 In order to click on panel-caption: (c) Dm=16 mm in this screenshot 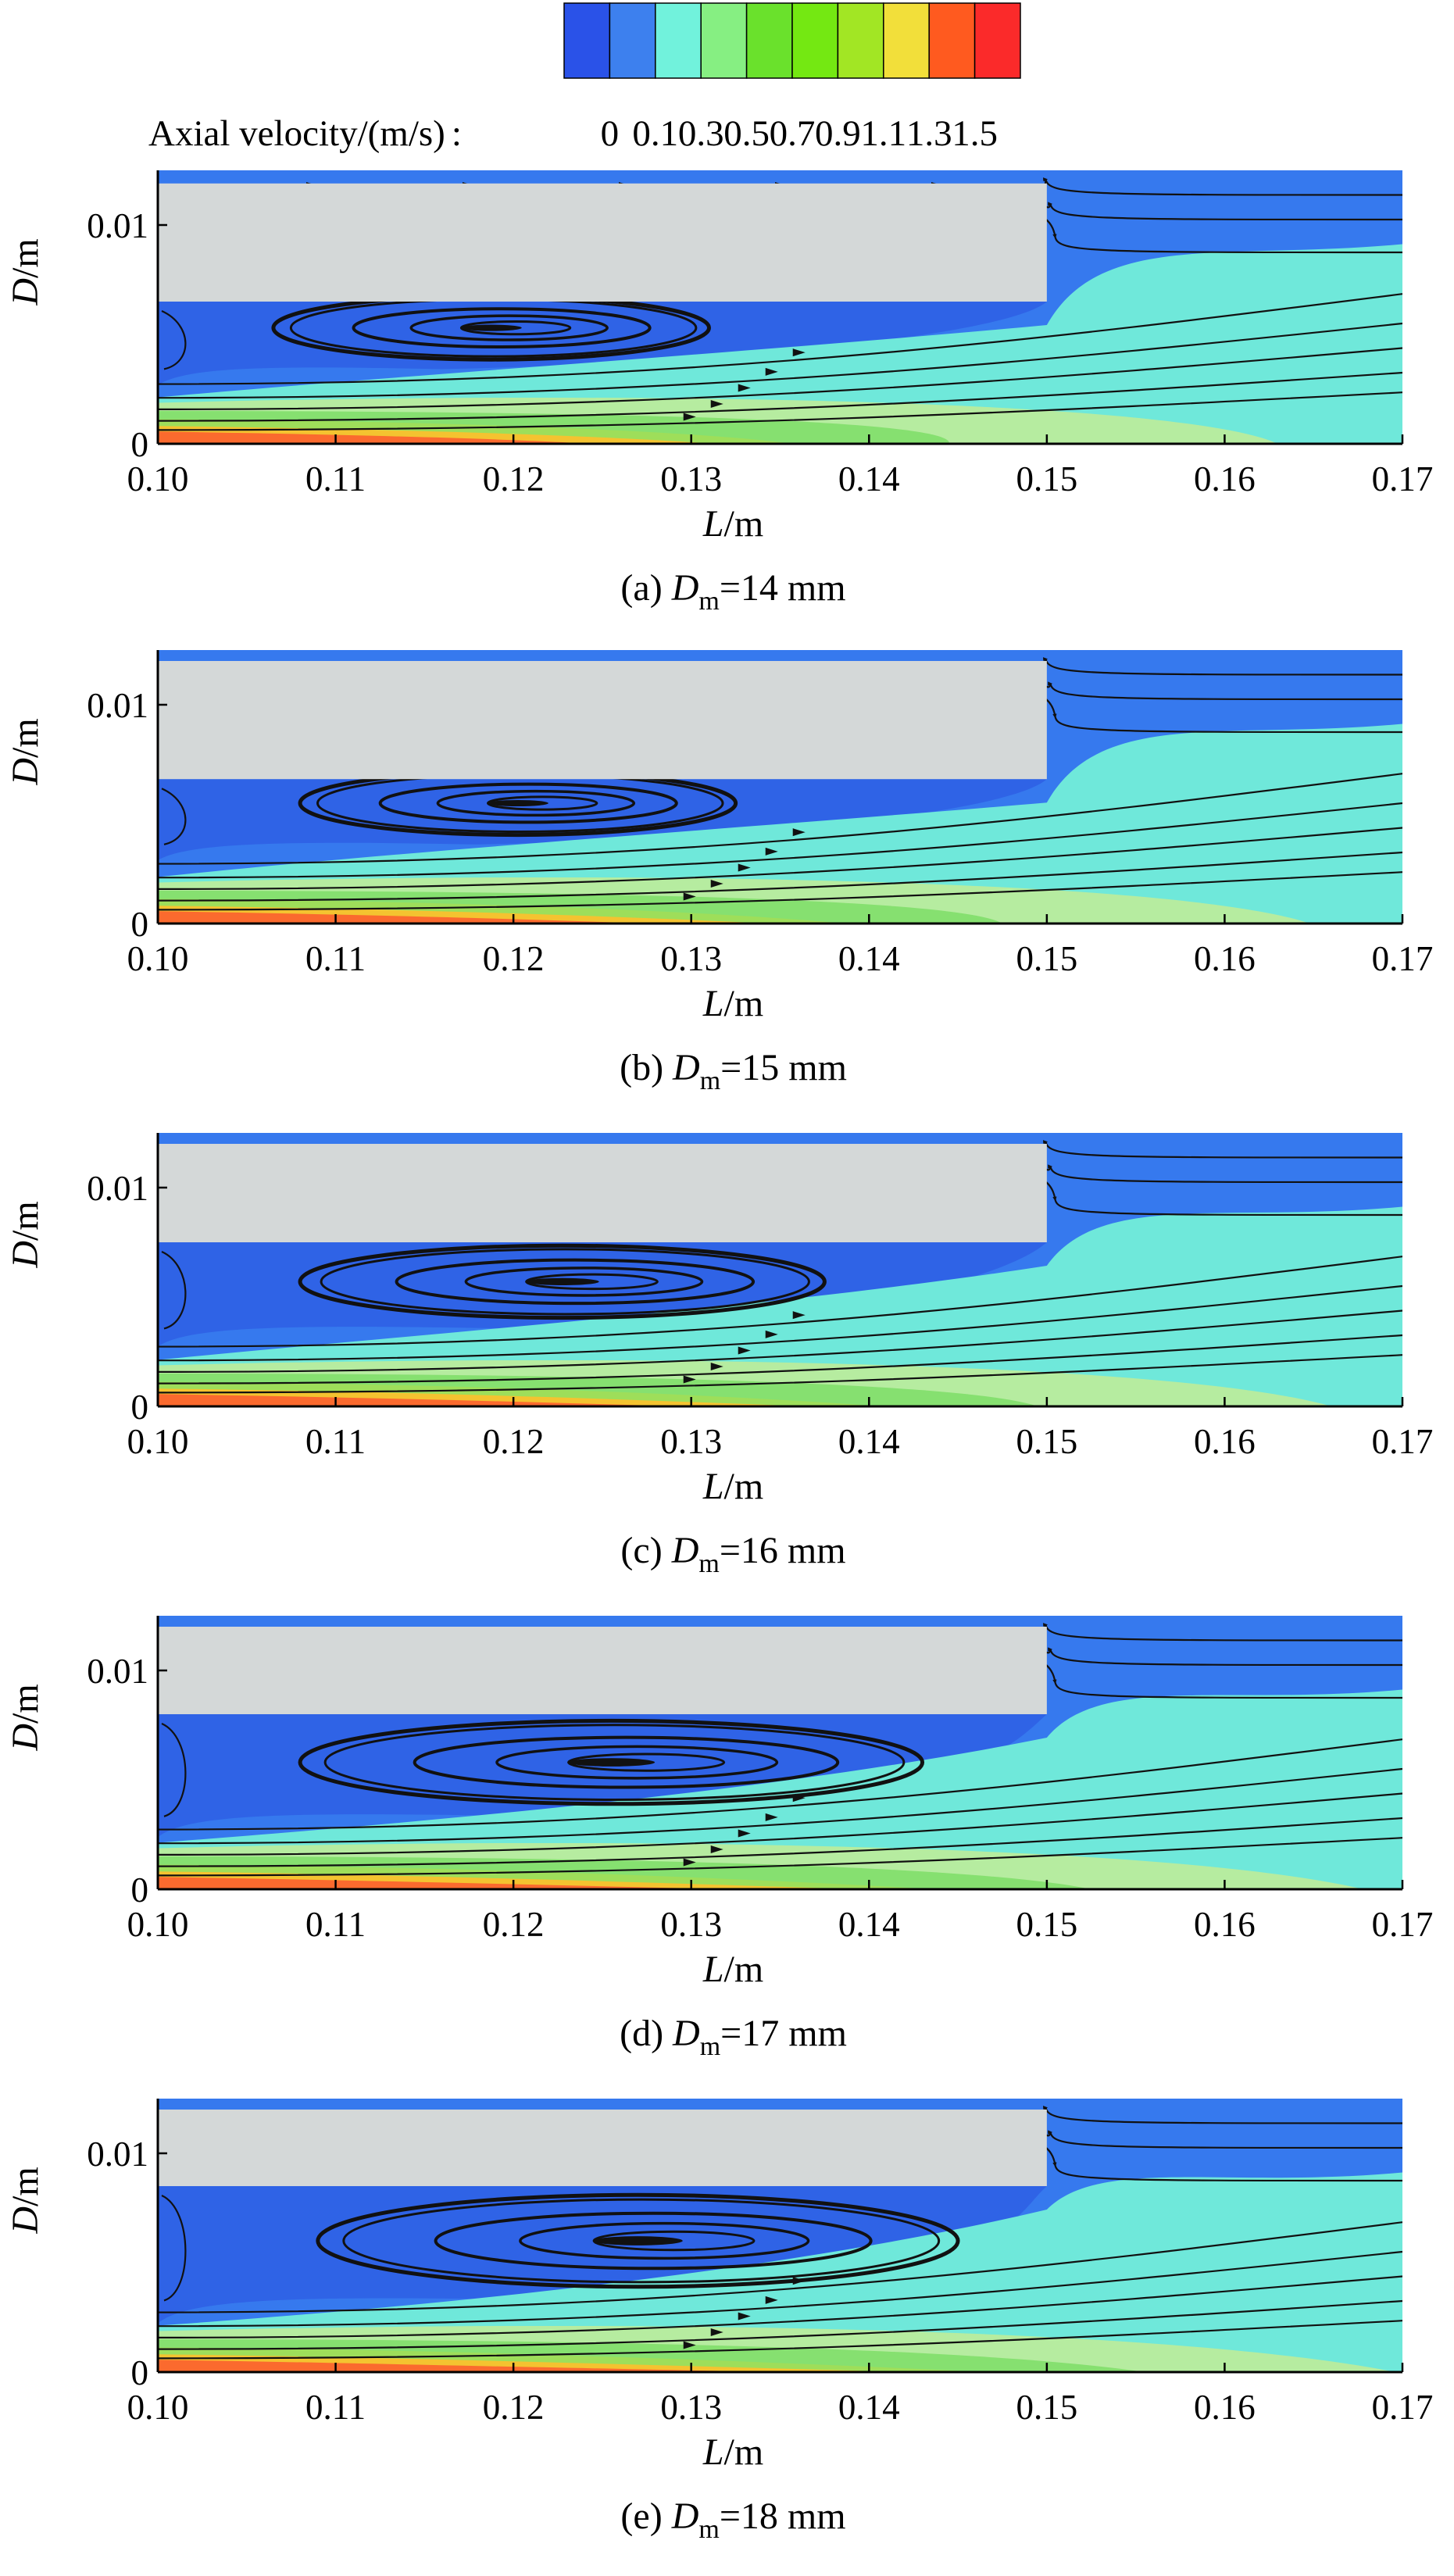, I will do `click(732, 1554)`.